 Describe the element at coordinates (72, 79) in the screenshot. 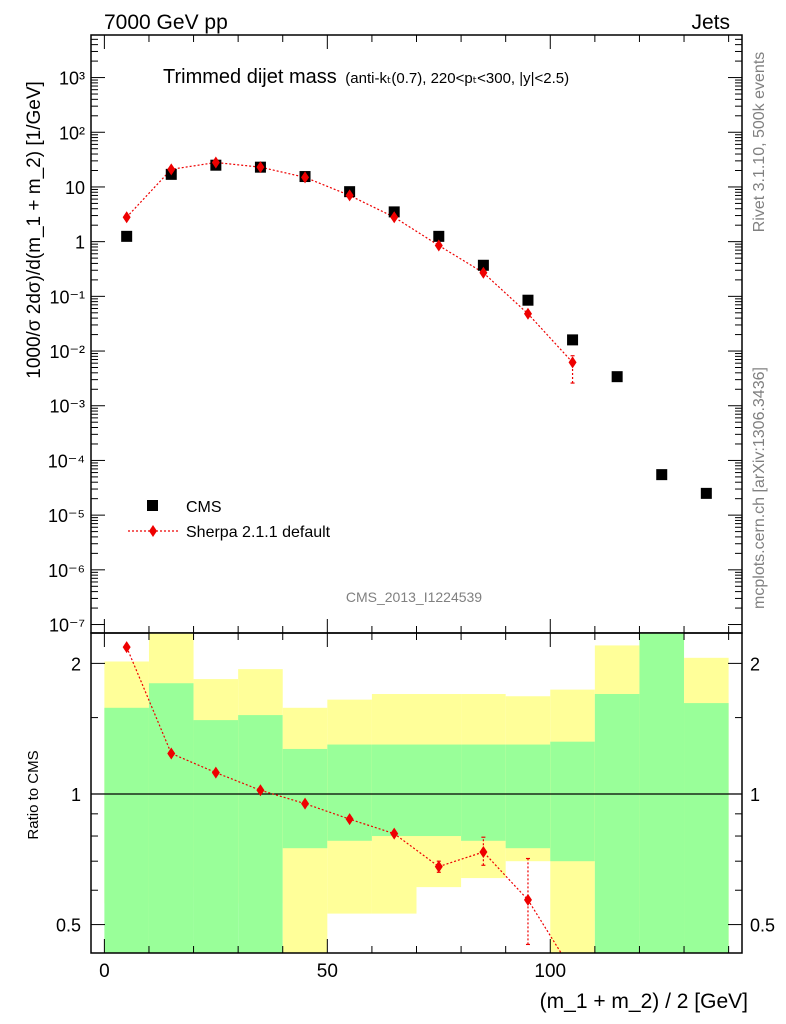

I see `main-y-tick-label: 10³` at that location.